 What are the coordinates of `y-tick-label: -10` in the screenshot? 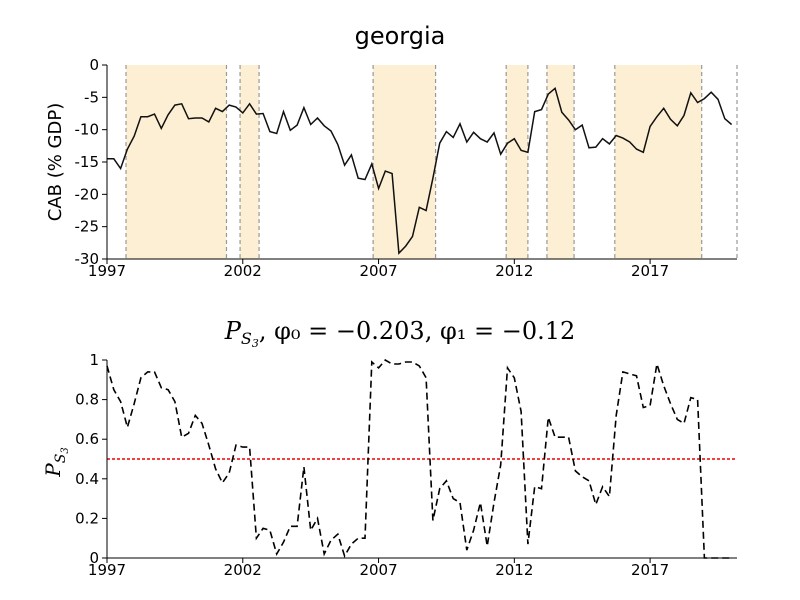 It's located at (87, 130).